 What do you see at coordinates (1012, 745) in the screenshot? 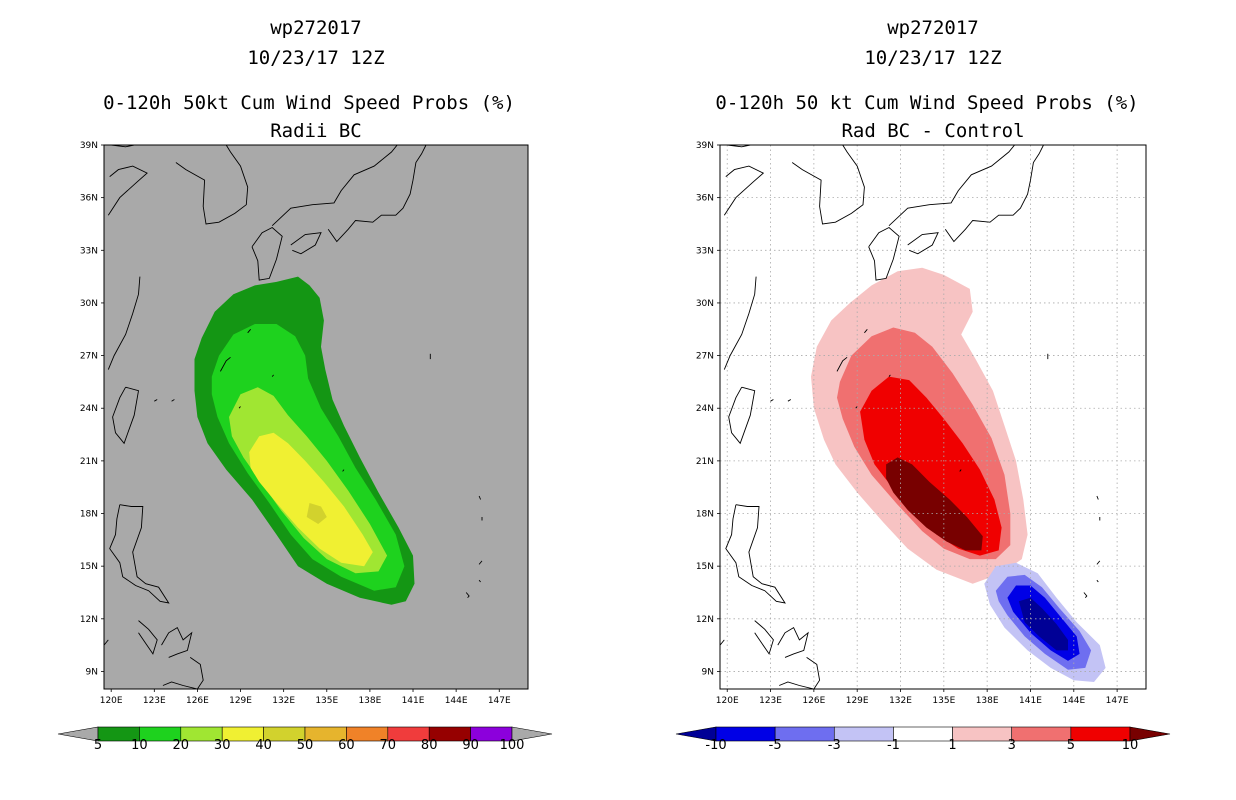
I see `right-colorbar-label: 3` at bounding box center [1012, 745].